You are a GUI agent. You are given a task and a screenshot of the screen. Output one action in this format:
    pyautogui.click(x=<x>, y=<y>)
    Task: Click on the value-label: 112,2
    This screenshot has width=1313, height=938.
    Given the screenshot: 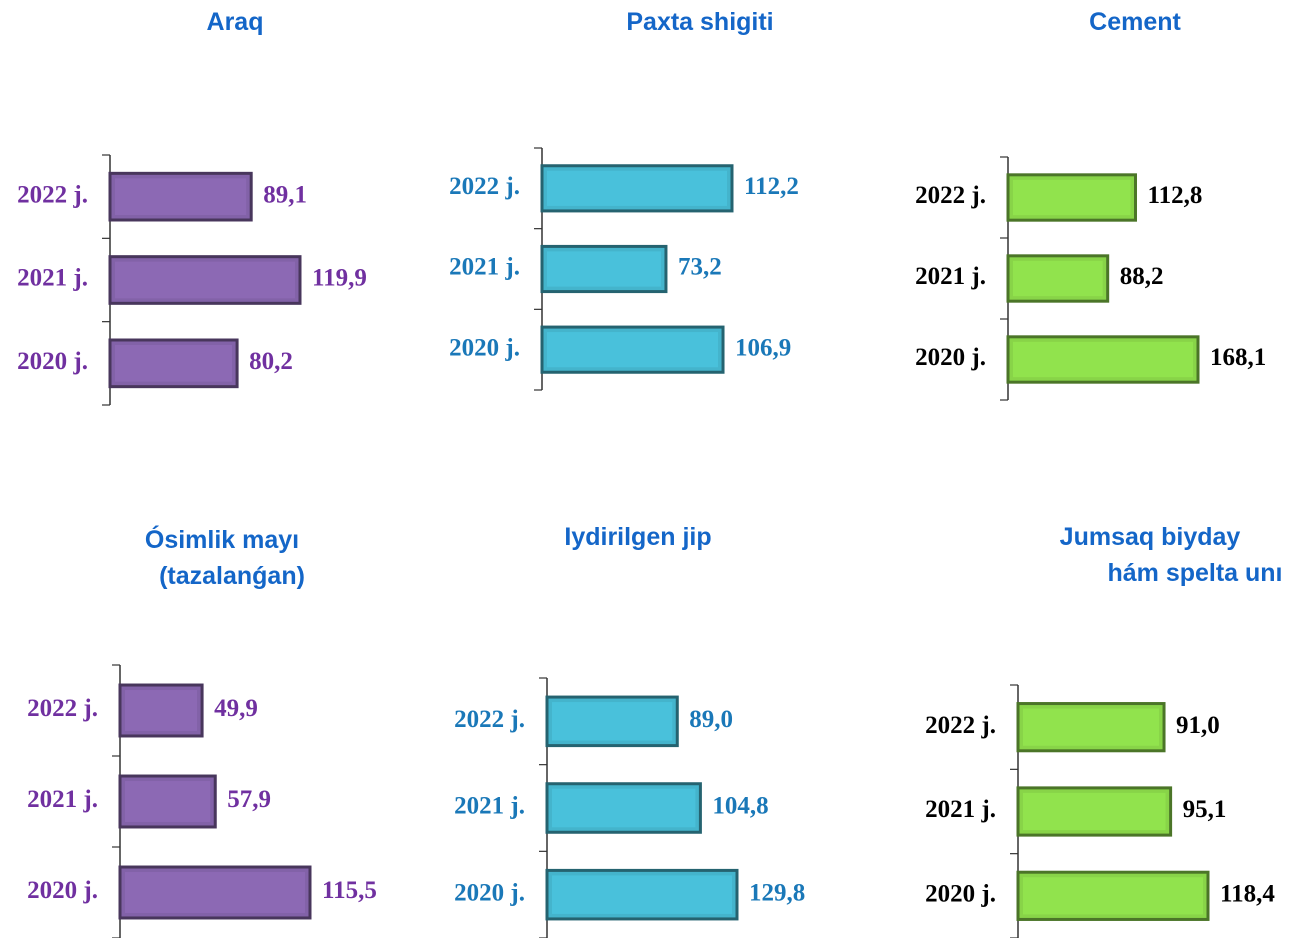 What is the action you would take?
    pyautogui.click(x=771, y=186)
    